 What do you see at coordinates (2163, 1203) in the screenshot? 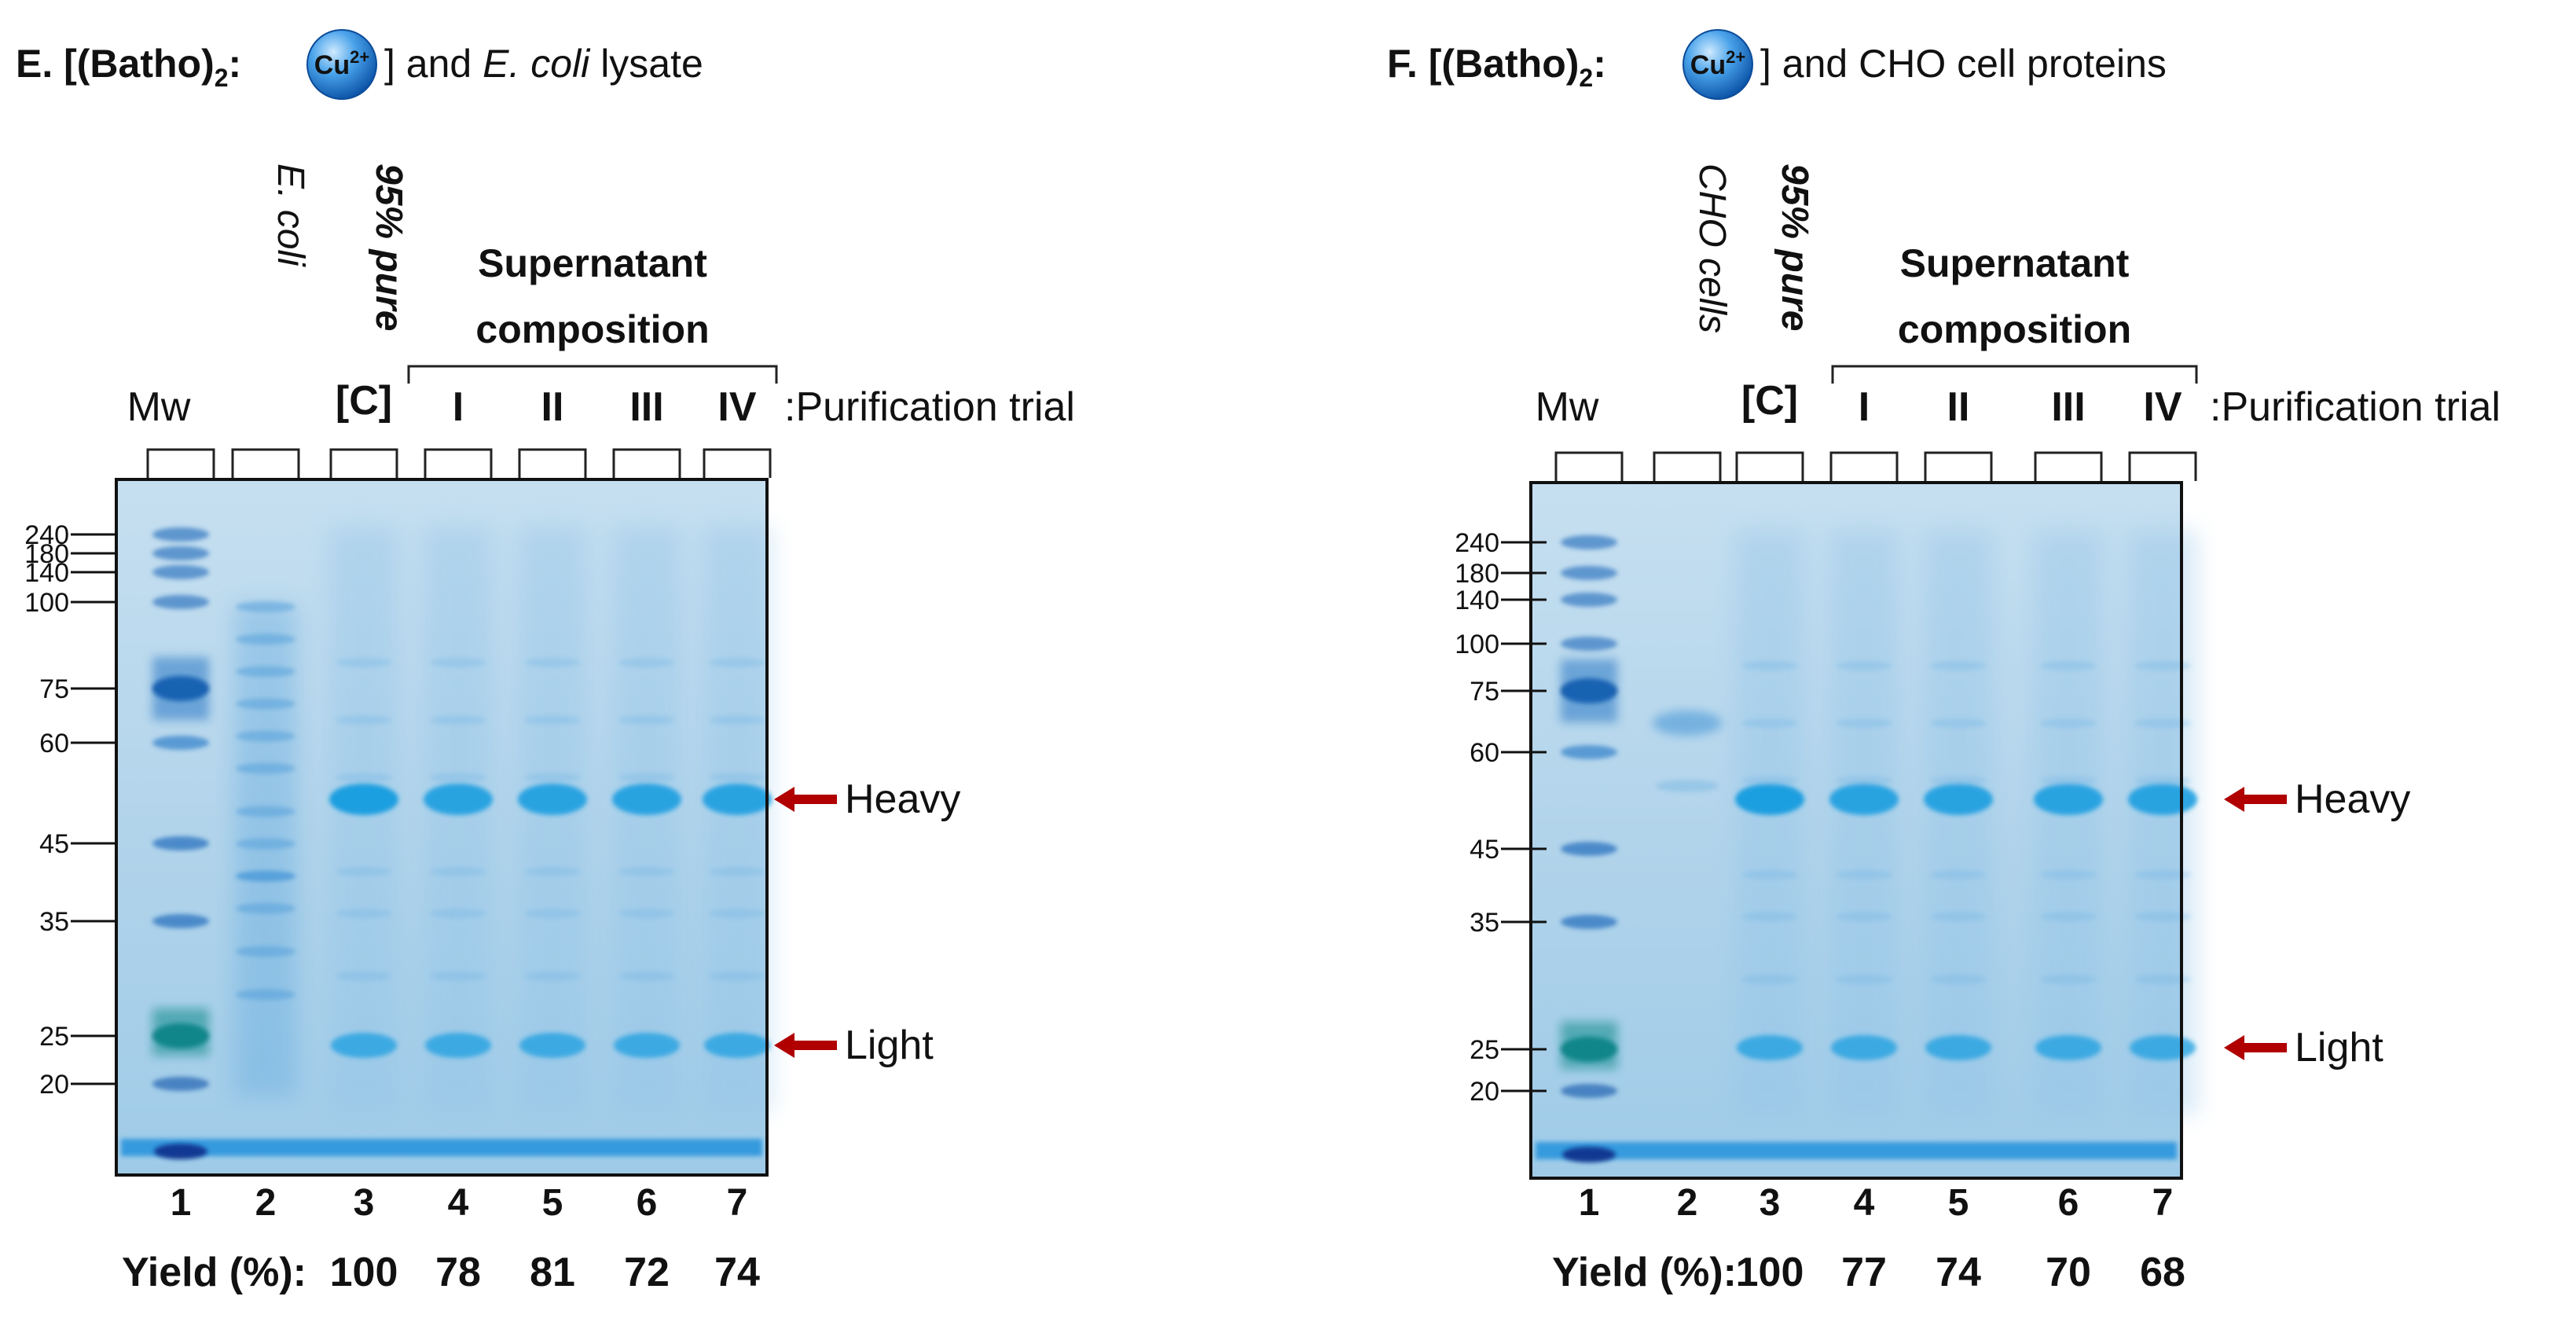
I see `lane-number: 7` at bounding box center [2163, 1203].